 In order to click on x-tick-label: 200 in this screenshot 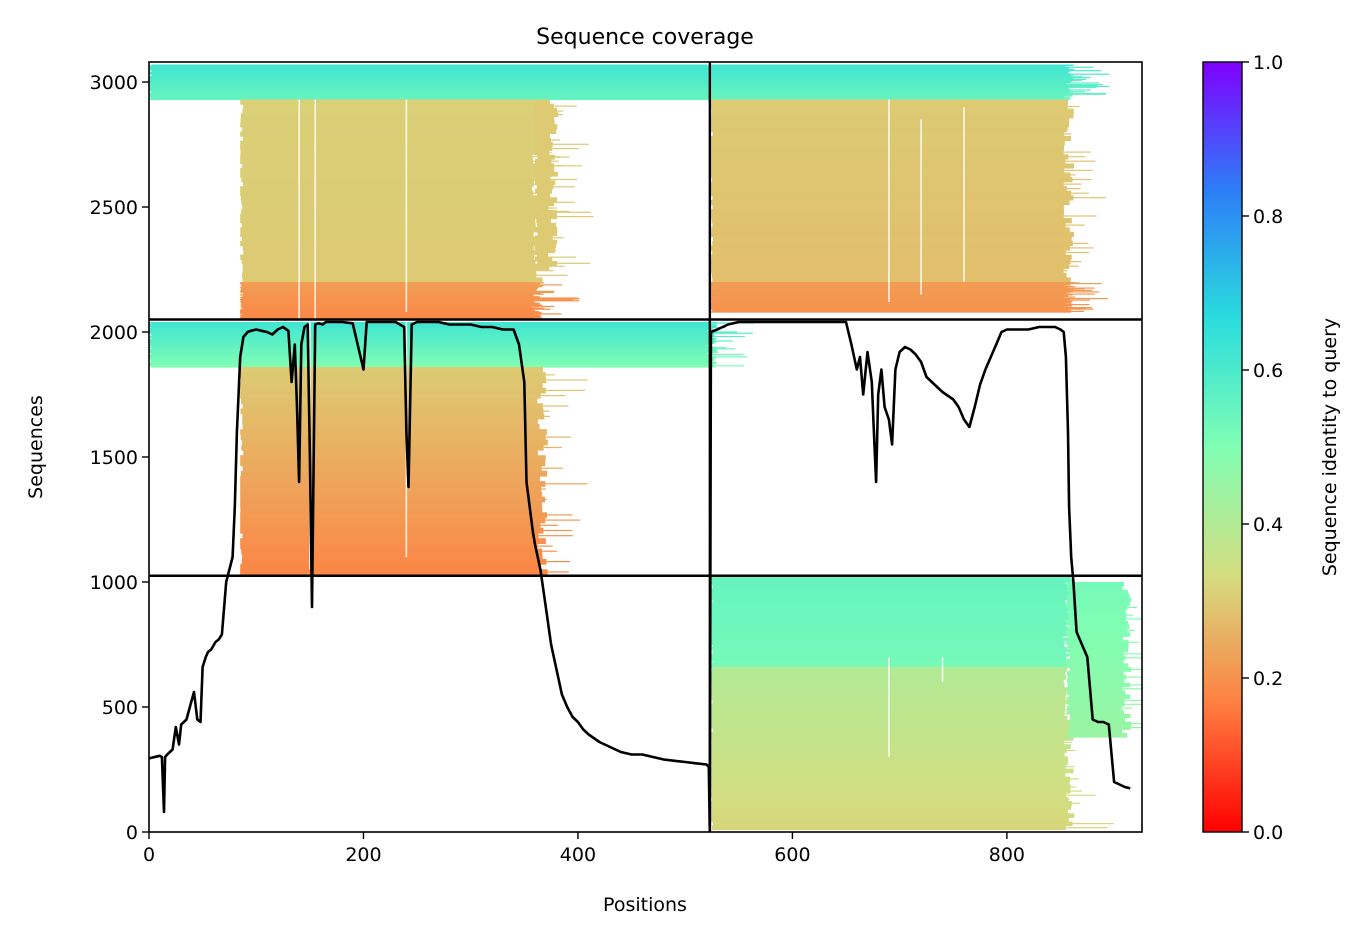, I will do `click(363, 855)`.